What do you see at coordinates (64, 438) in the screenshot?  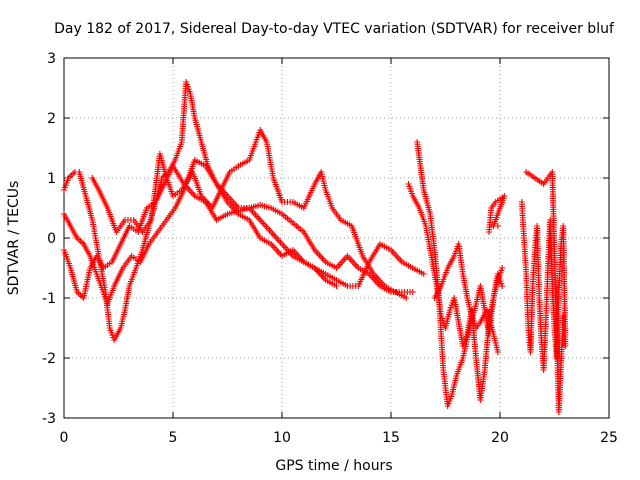 I see `x-tick-label: 0` at bounding box center [64, 438].